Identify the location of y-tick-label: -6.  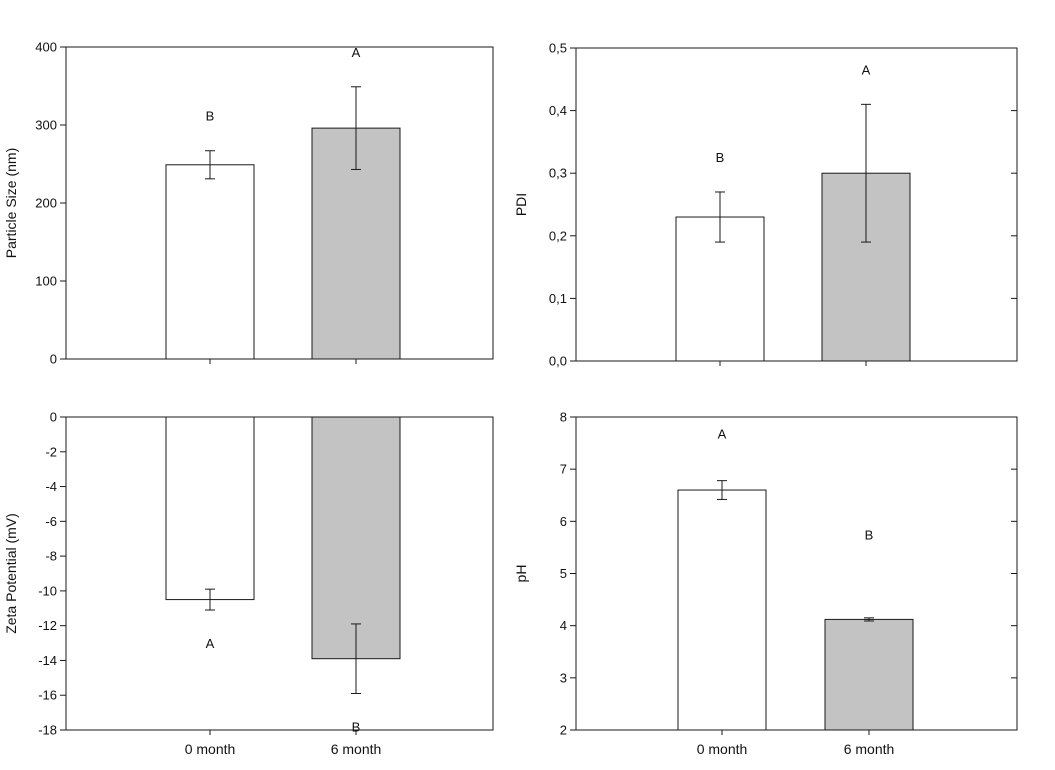
(51, 521).